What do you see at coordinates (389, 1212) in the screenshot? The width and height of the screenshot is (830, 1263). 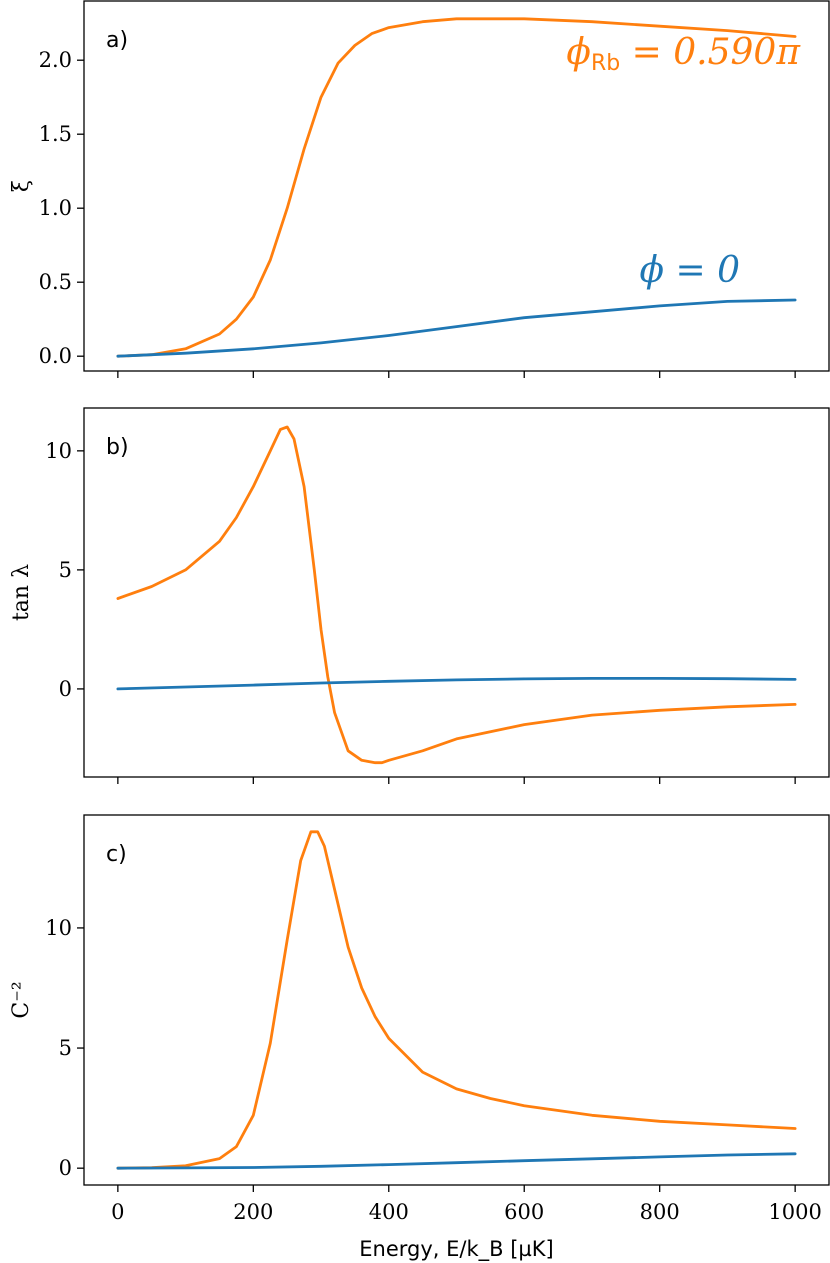 I see `x-tick-label: 400` at bounding box center [389, 1212].